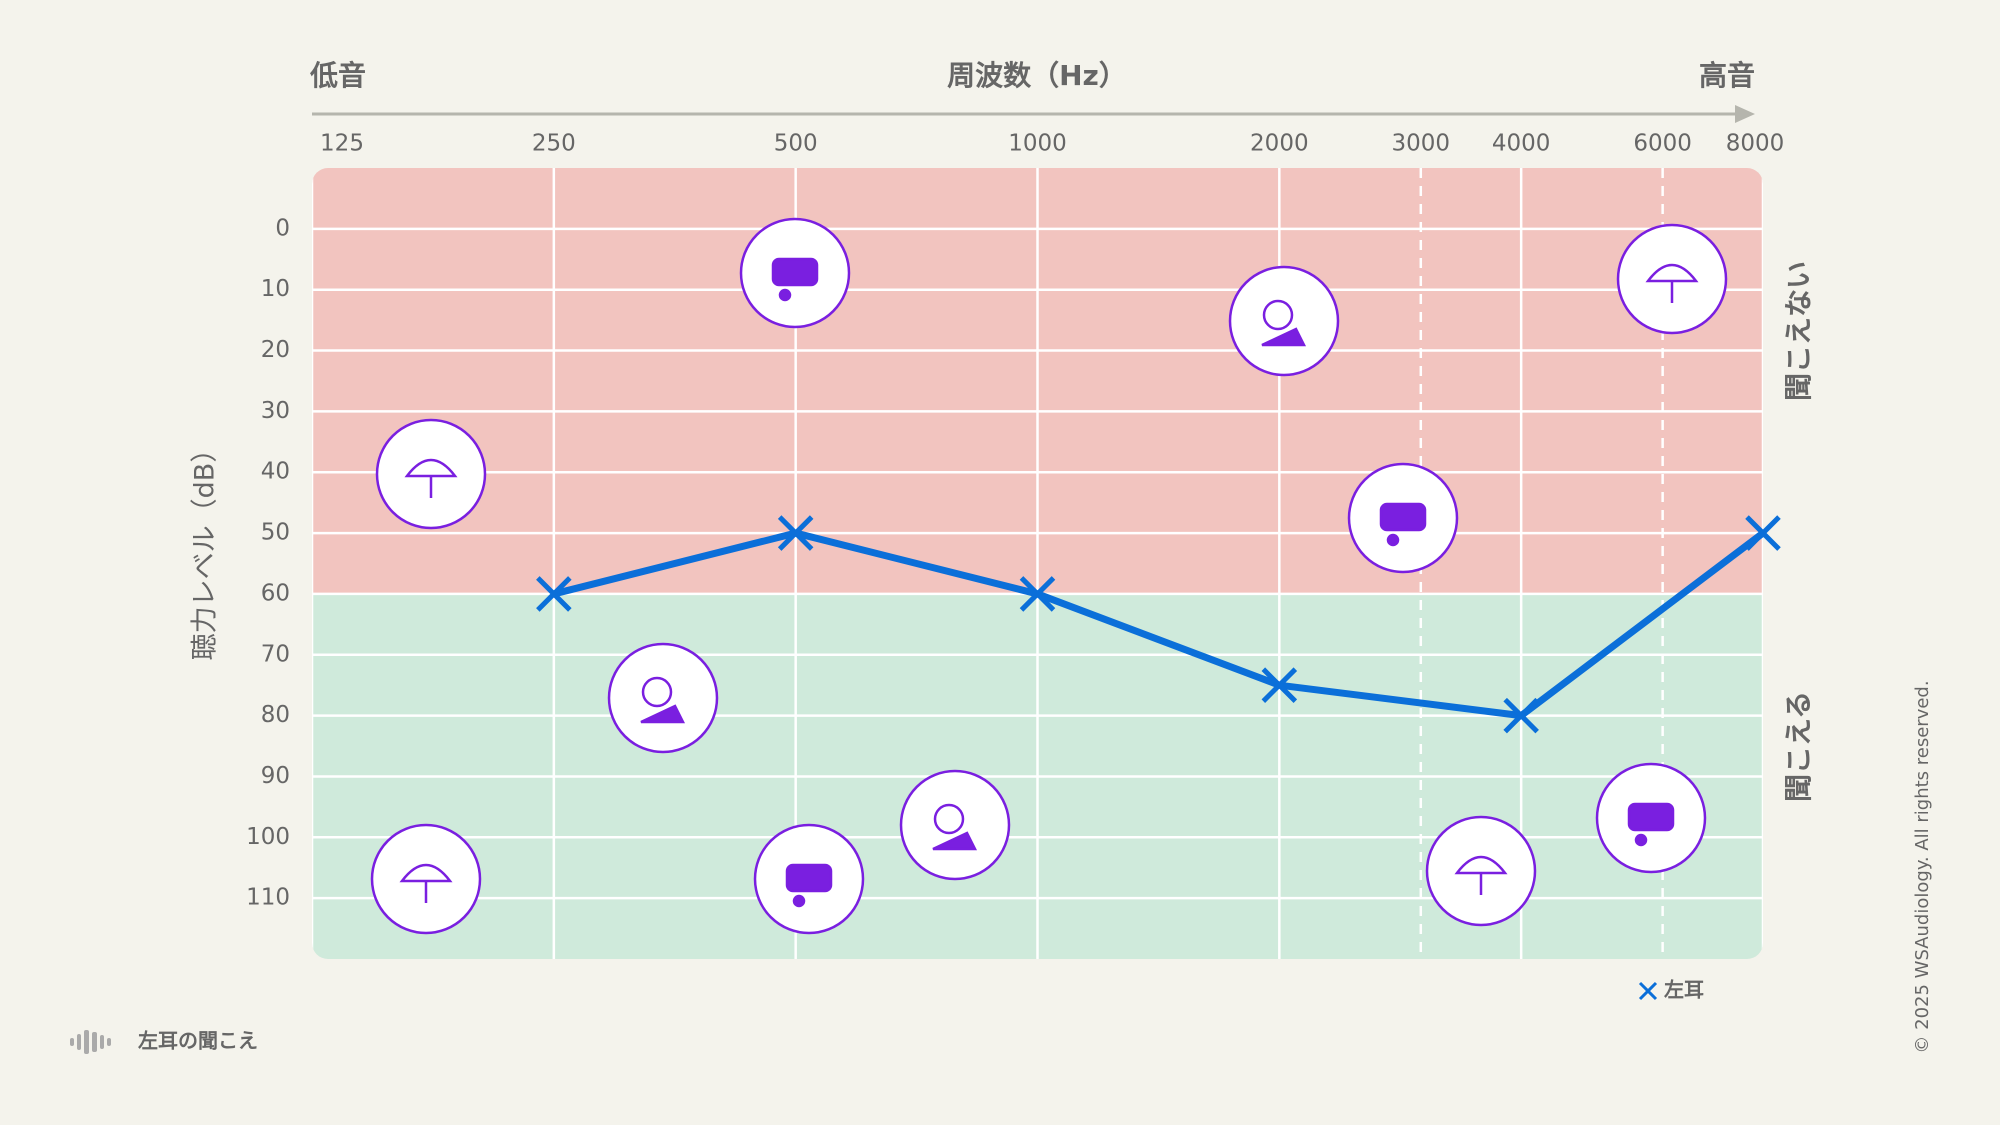  I want to click on y-tick-label: 40, so click(275, 472).